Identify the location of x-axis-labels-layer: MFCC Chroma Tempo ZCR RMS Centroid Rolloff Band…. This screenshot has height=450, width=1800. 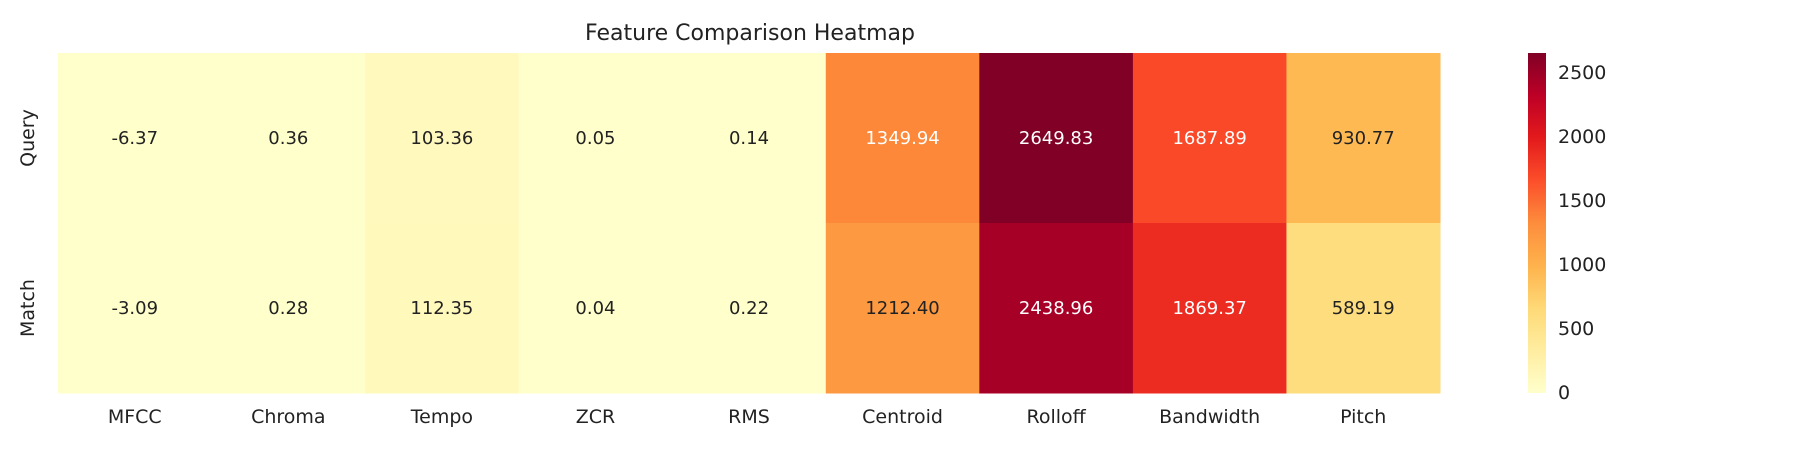
(747, 417).